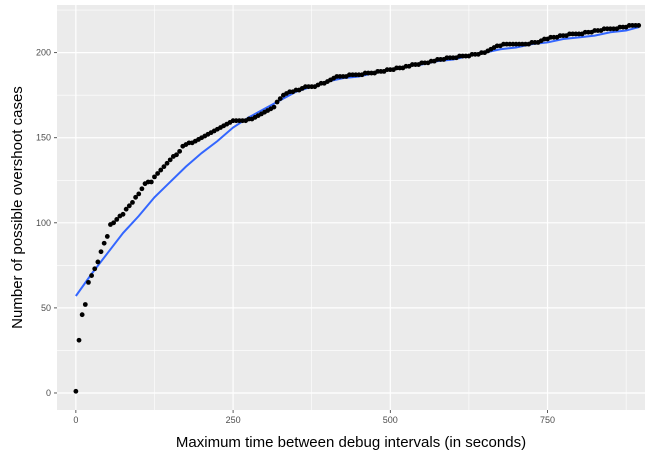 This screenshot has height=456, width=651. Describe the element at coordinates (17, 207) in the screenshot. I see `y-axis-title: Number of possible overshoot cases` at that location.